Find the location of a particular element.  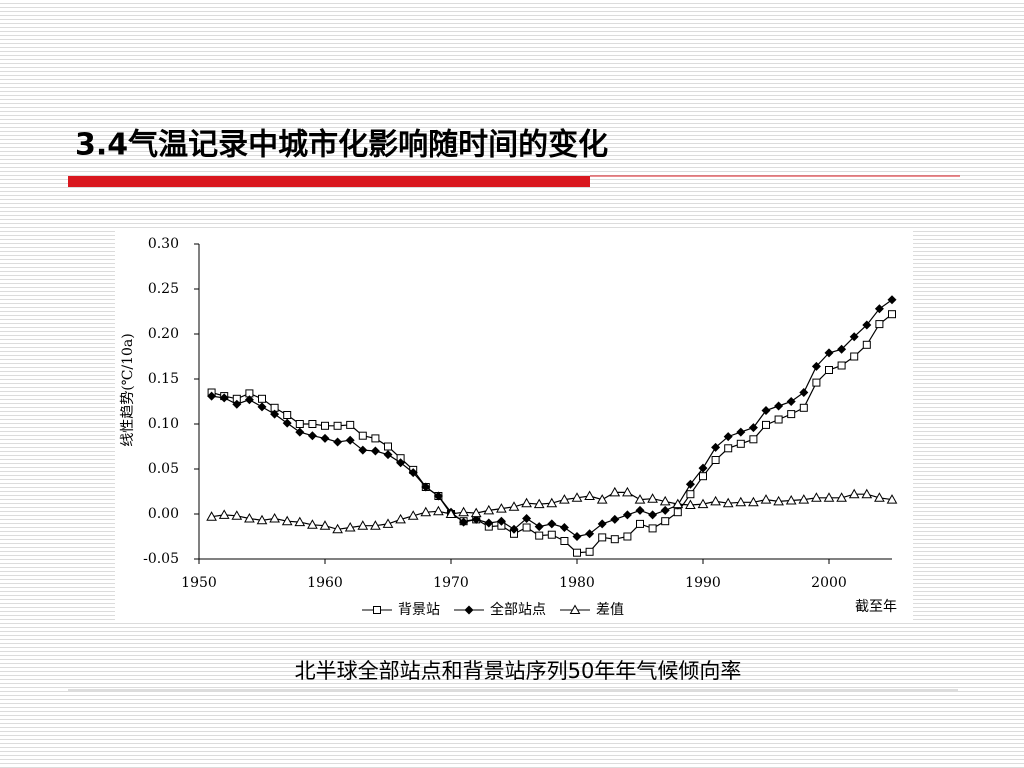

y-tick-label: 0.20 is located at coordinates (163, 334).